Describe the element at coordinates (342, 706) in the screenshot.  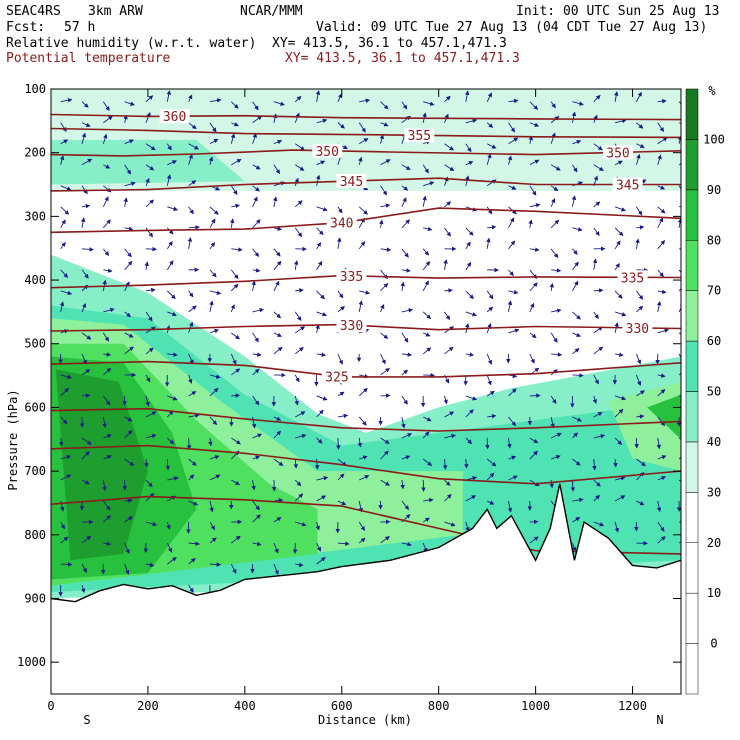
I see `x-tick-label: 600` at that location.